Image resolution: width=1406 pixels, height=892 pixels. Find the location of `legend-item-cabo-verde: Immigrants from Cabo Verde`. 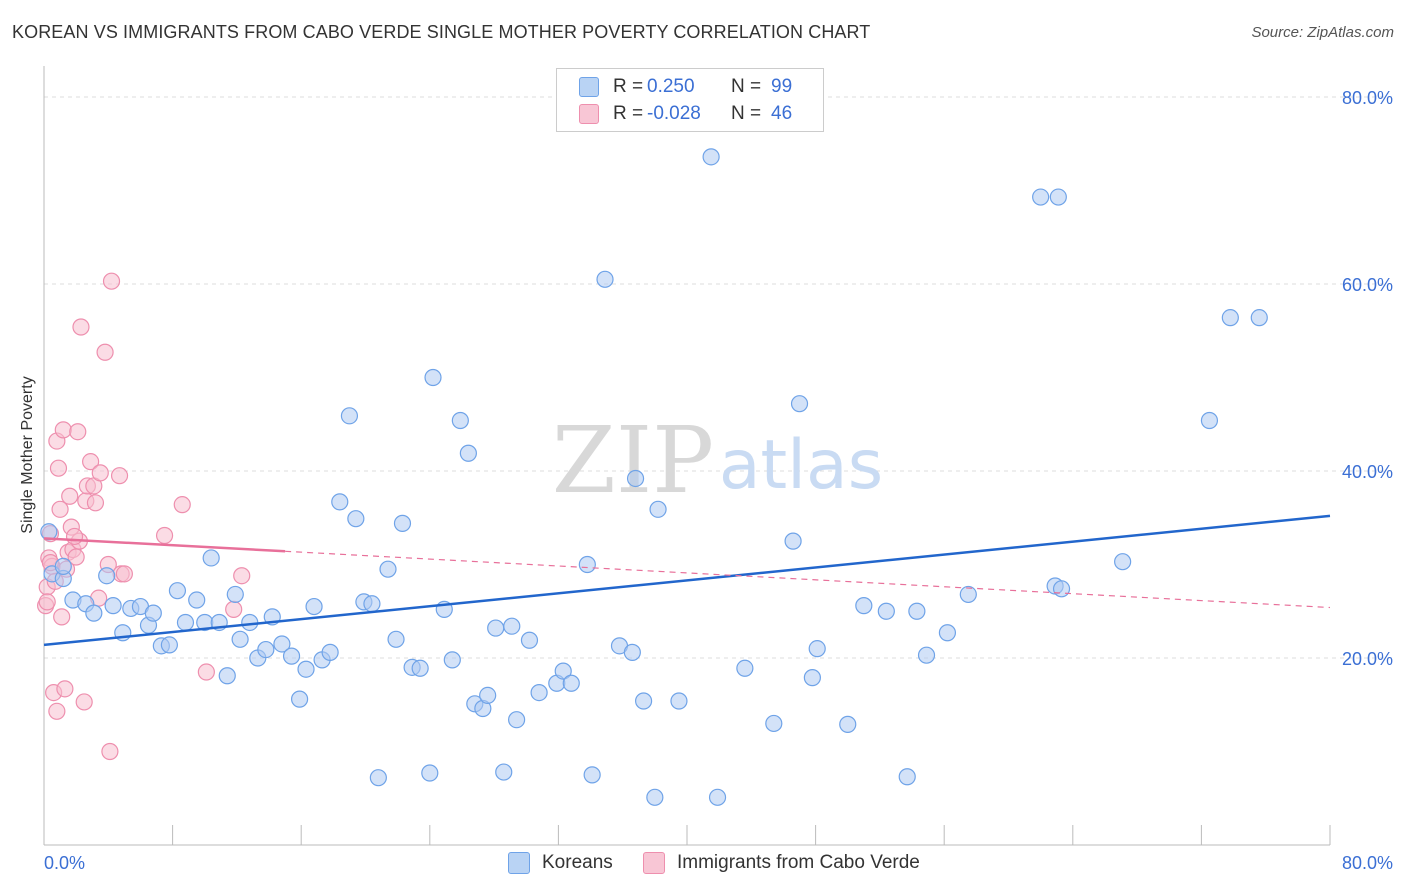

legend-item-cabo-verde: Immigrants from Cabo Verde is located at coordinates (781, 863).